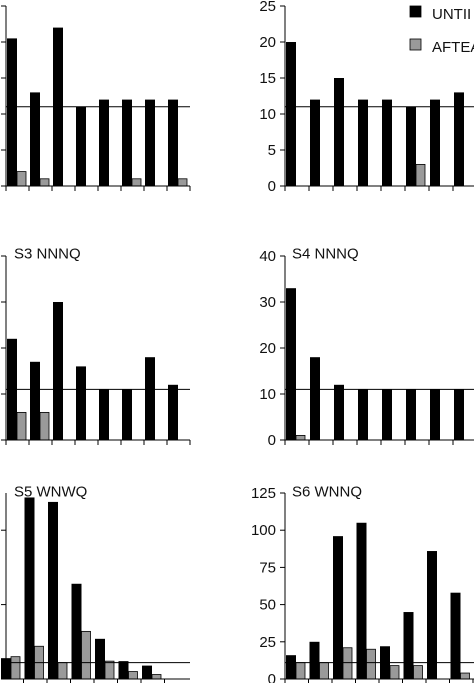 The width and height of the screenshot is (474, 683). What do you see at coordinates (267, 256) in the screenshot?
I see `y-tick-label: 40` at bounding box center [267, 256].